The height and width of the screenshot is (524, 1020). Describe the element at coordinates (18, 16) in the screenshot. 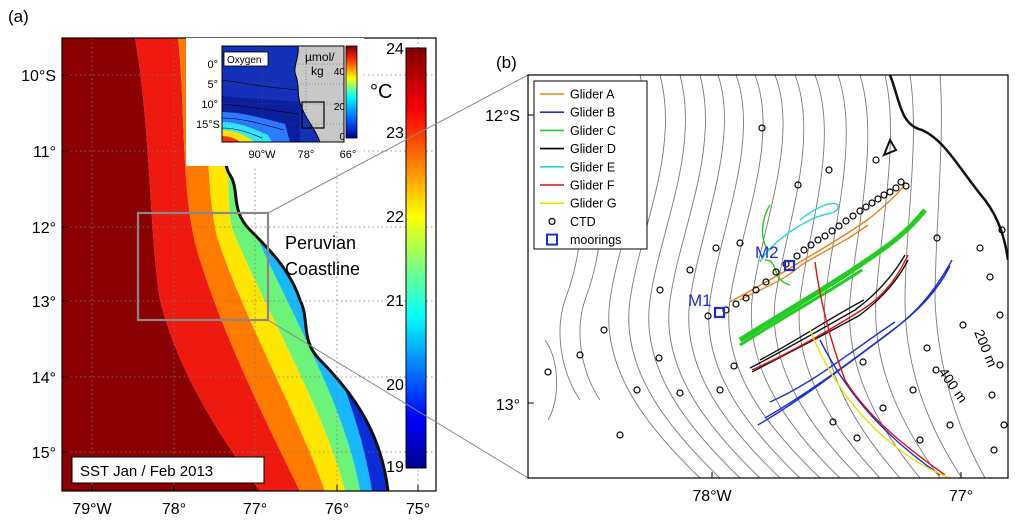

I see `panel-a-label: (a)` at that location.